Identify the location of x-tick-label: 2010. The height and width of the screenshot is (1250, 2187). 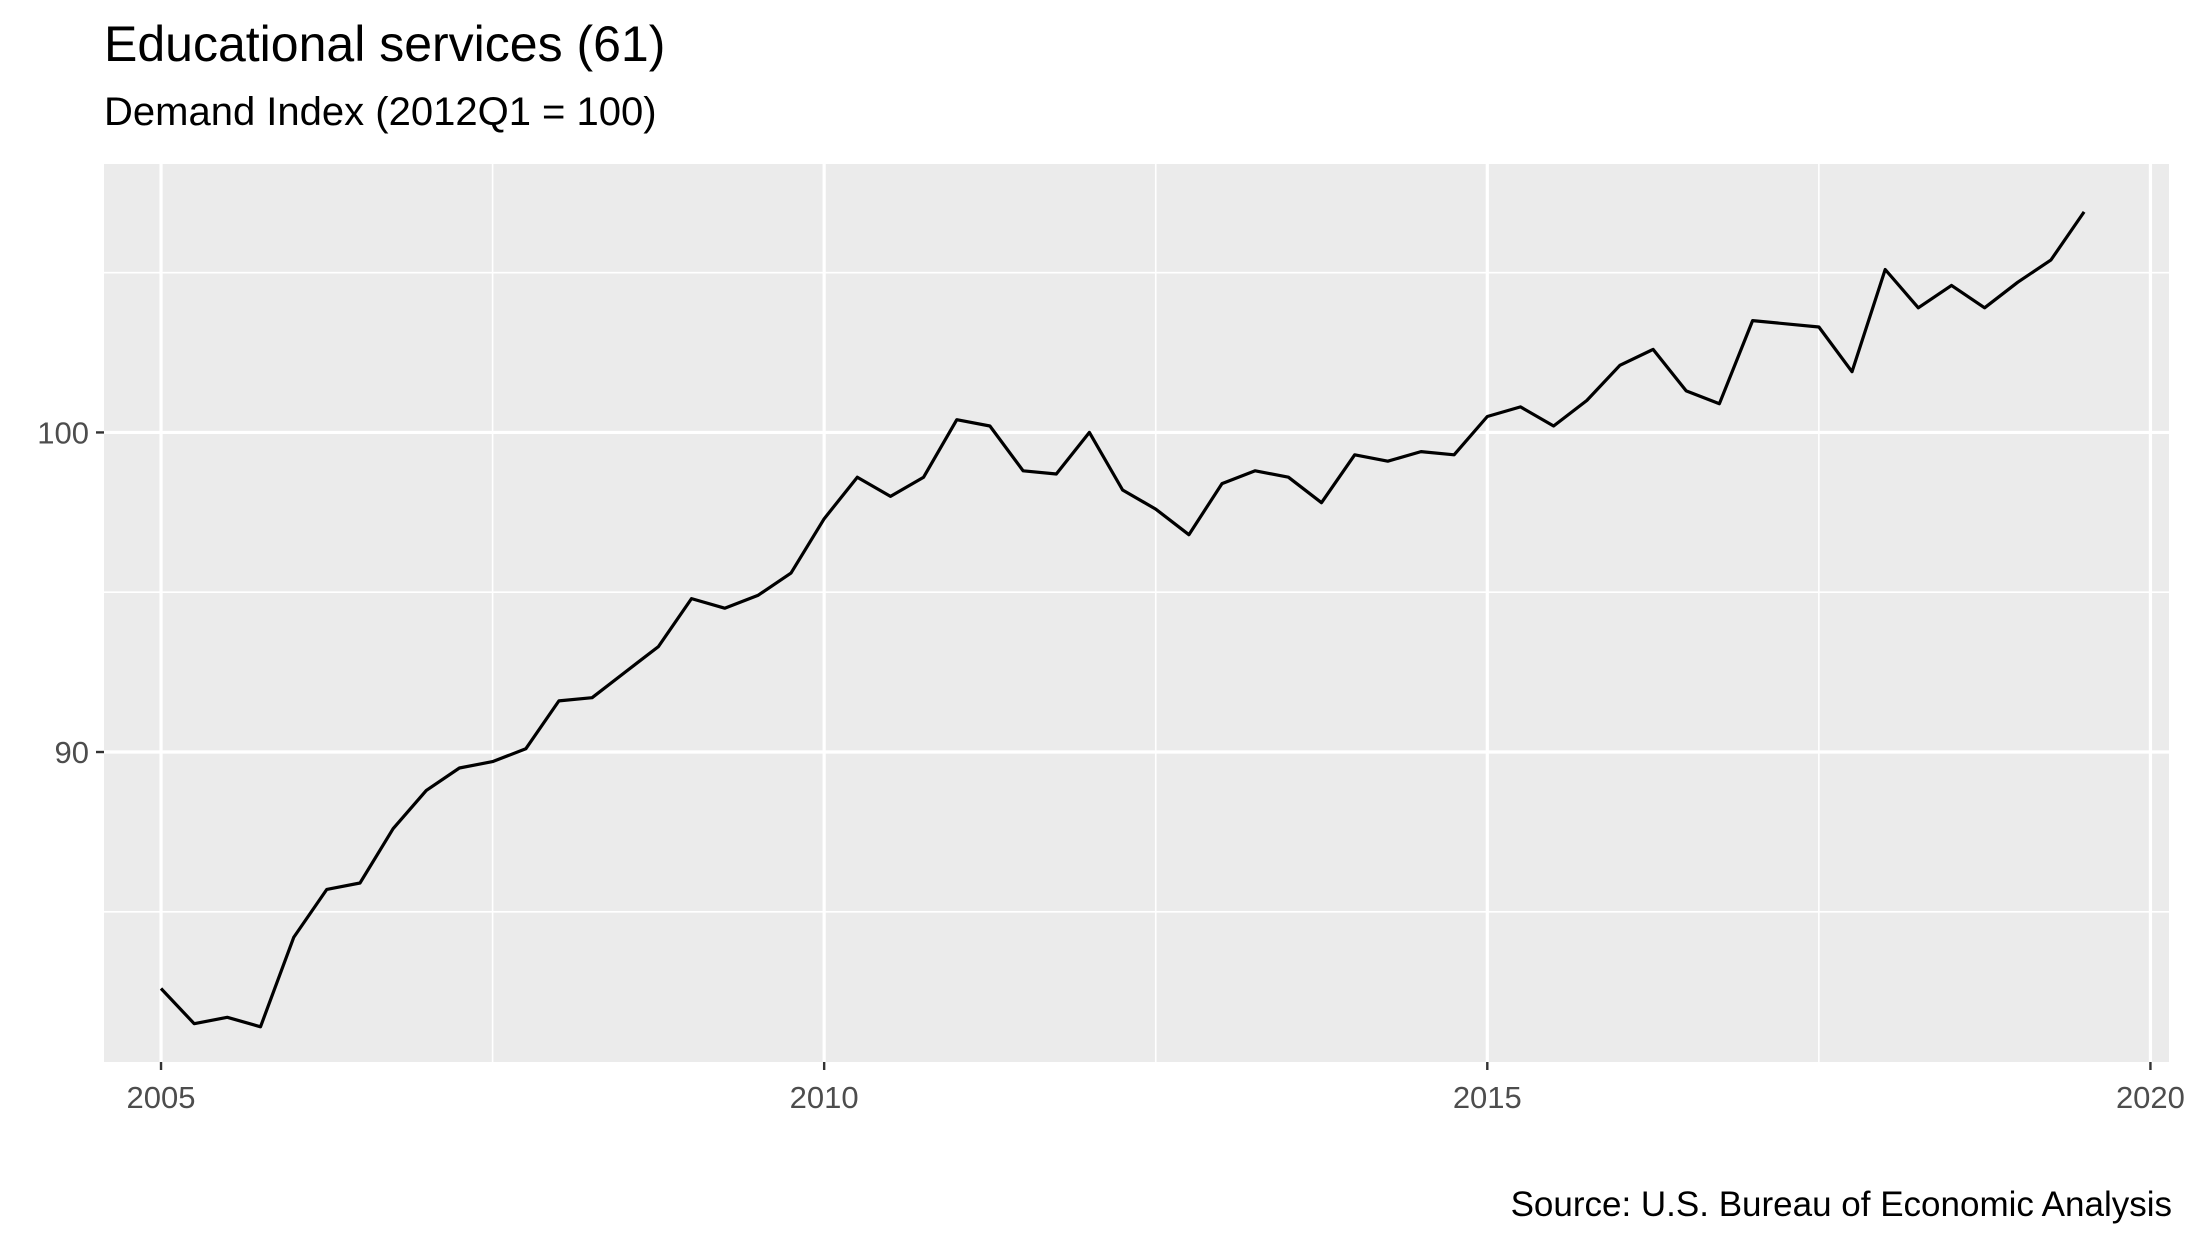
(824, 1097).